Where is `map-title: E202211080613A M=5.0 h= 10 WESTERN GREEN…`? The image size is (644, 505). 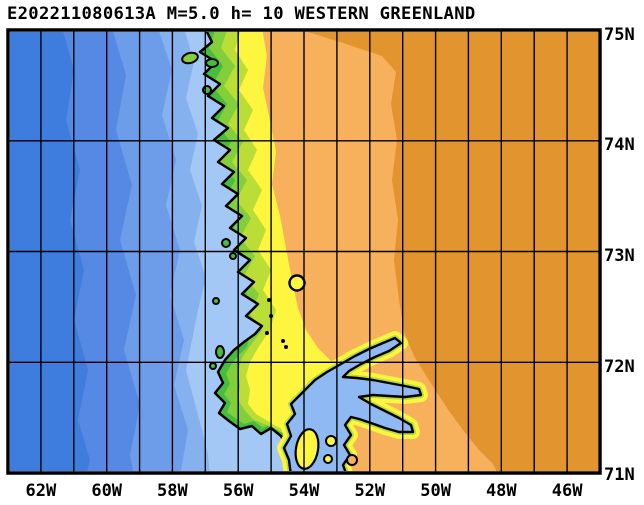 map-title: E202211080613A M=5.0 h= 10 WESTERN GREEN… is located at coordinates (241, 14).